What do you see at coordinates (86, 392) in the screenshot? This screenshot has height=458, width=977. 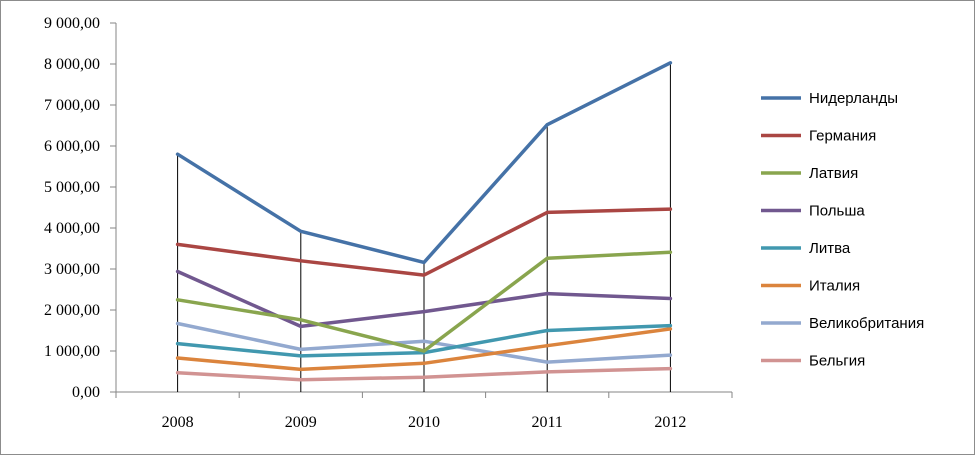 I see `y-tick-label: 0,00` at bounding box center [86, 392].